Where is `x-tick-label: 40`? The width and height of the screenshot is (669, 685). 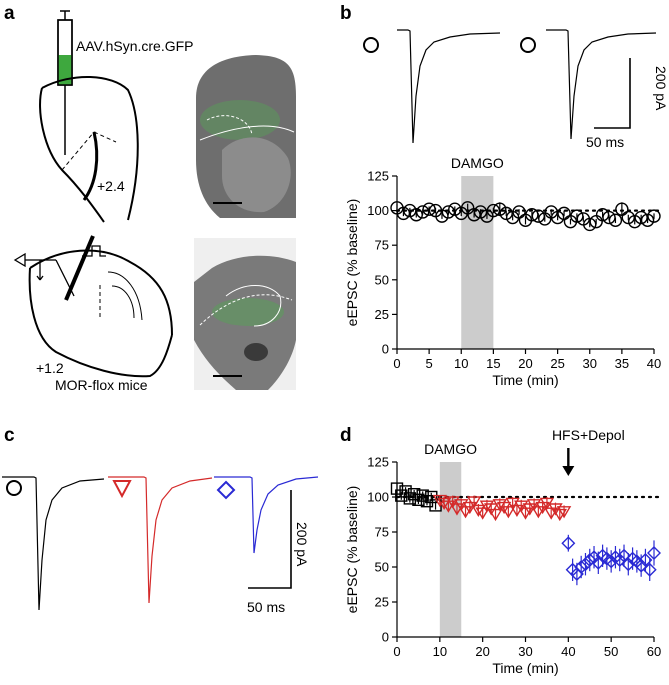
x-tick-label: 40 is located at coordinates (568, 651).